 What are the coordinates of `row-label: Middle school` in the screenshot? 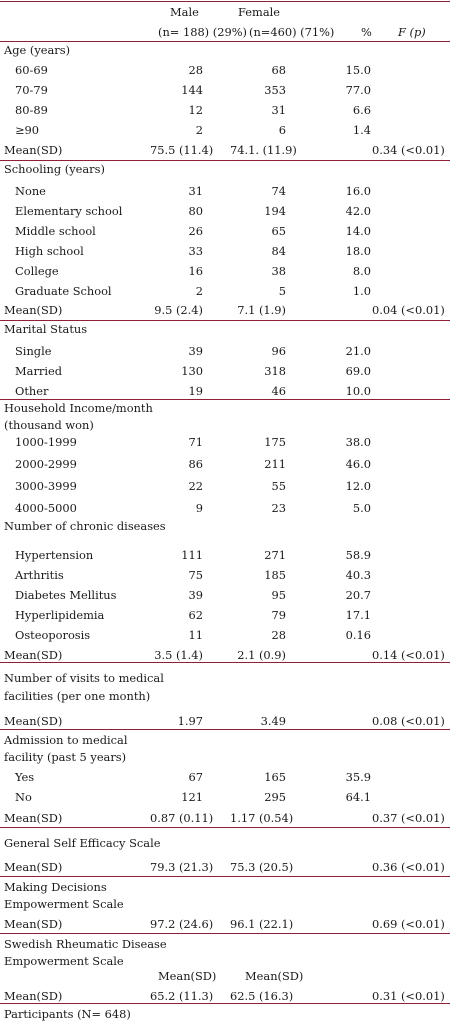 It's located at (55, 231).